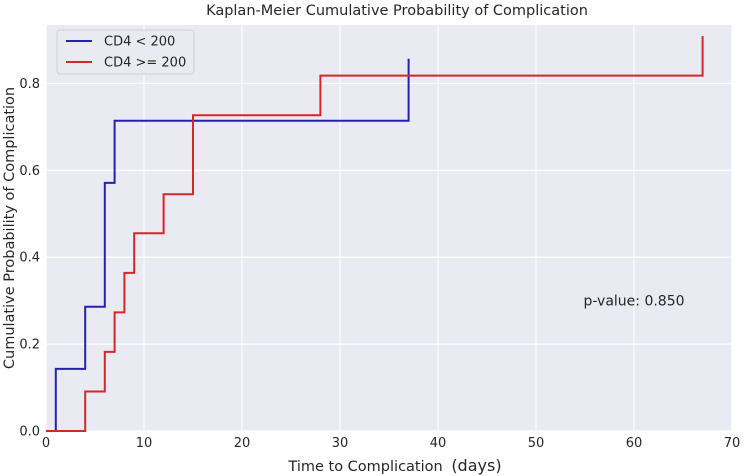  What do you see at coordinates (145, 63) in the screenshot?
I see `legend-label-cd4-ge-200: CD4 >= 200` at bounding box center [145, 63].